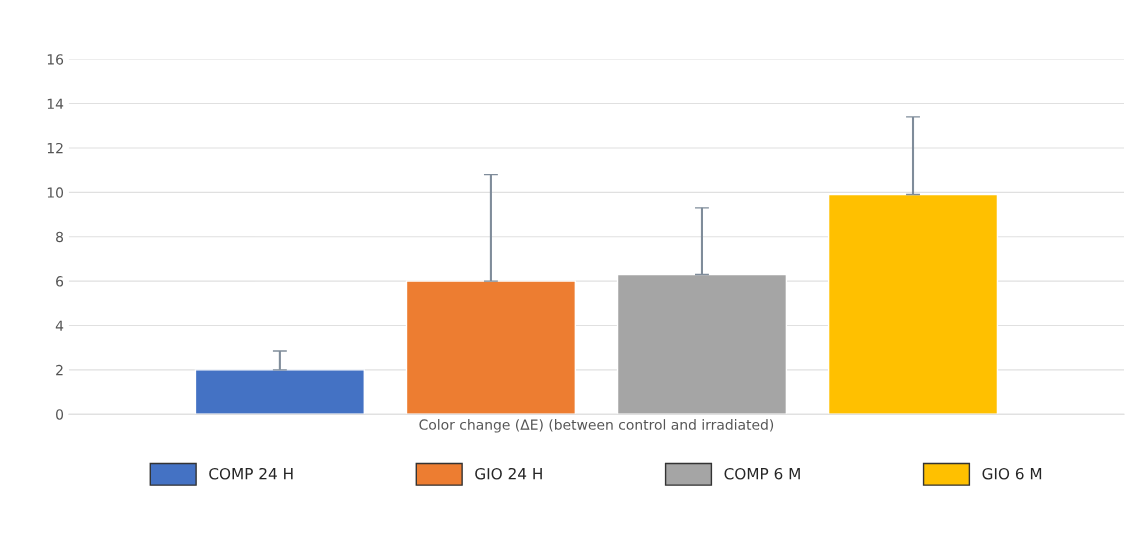 This screenshot has height=538, width=1147. I want to click on y-tick-label: 4, so click(59, 325).